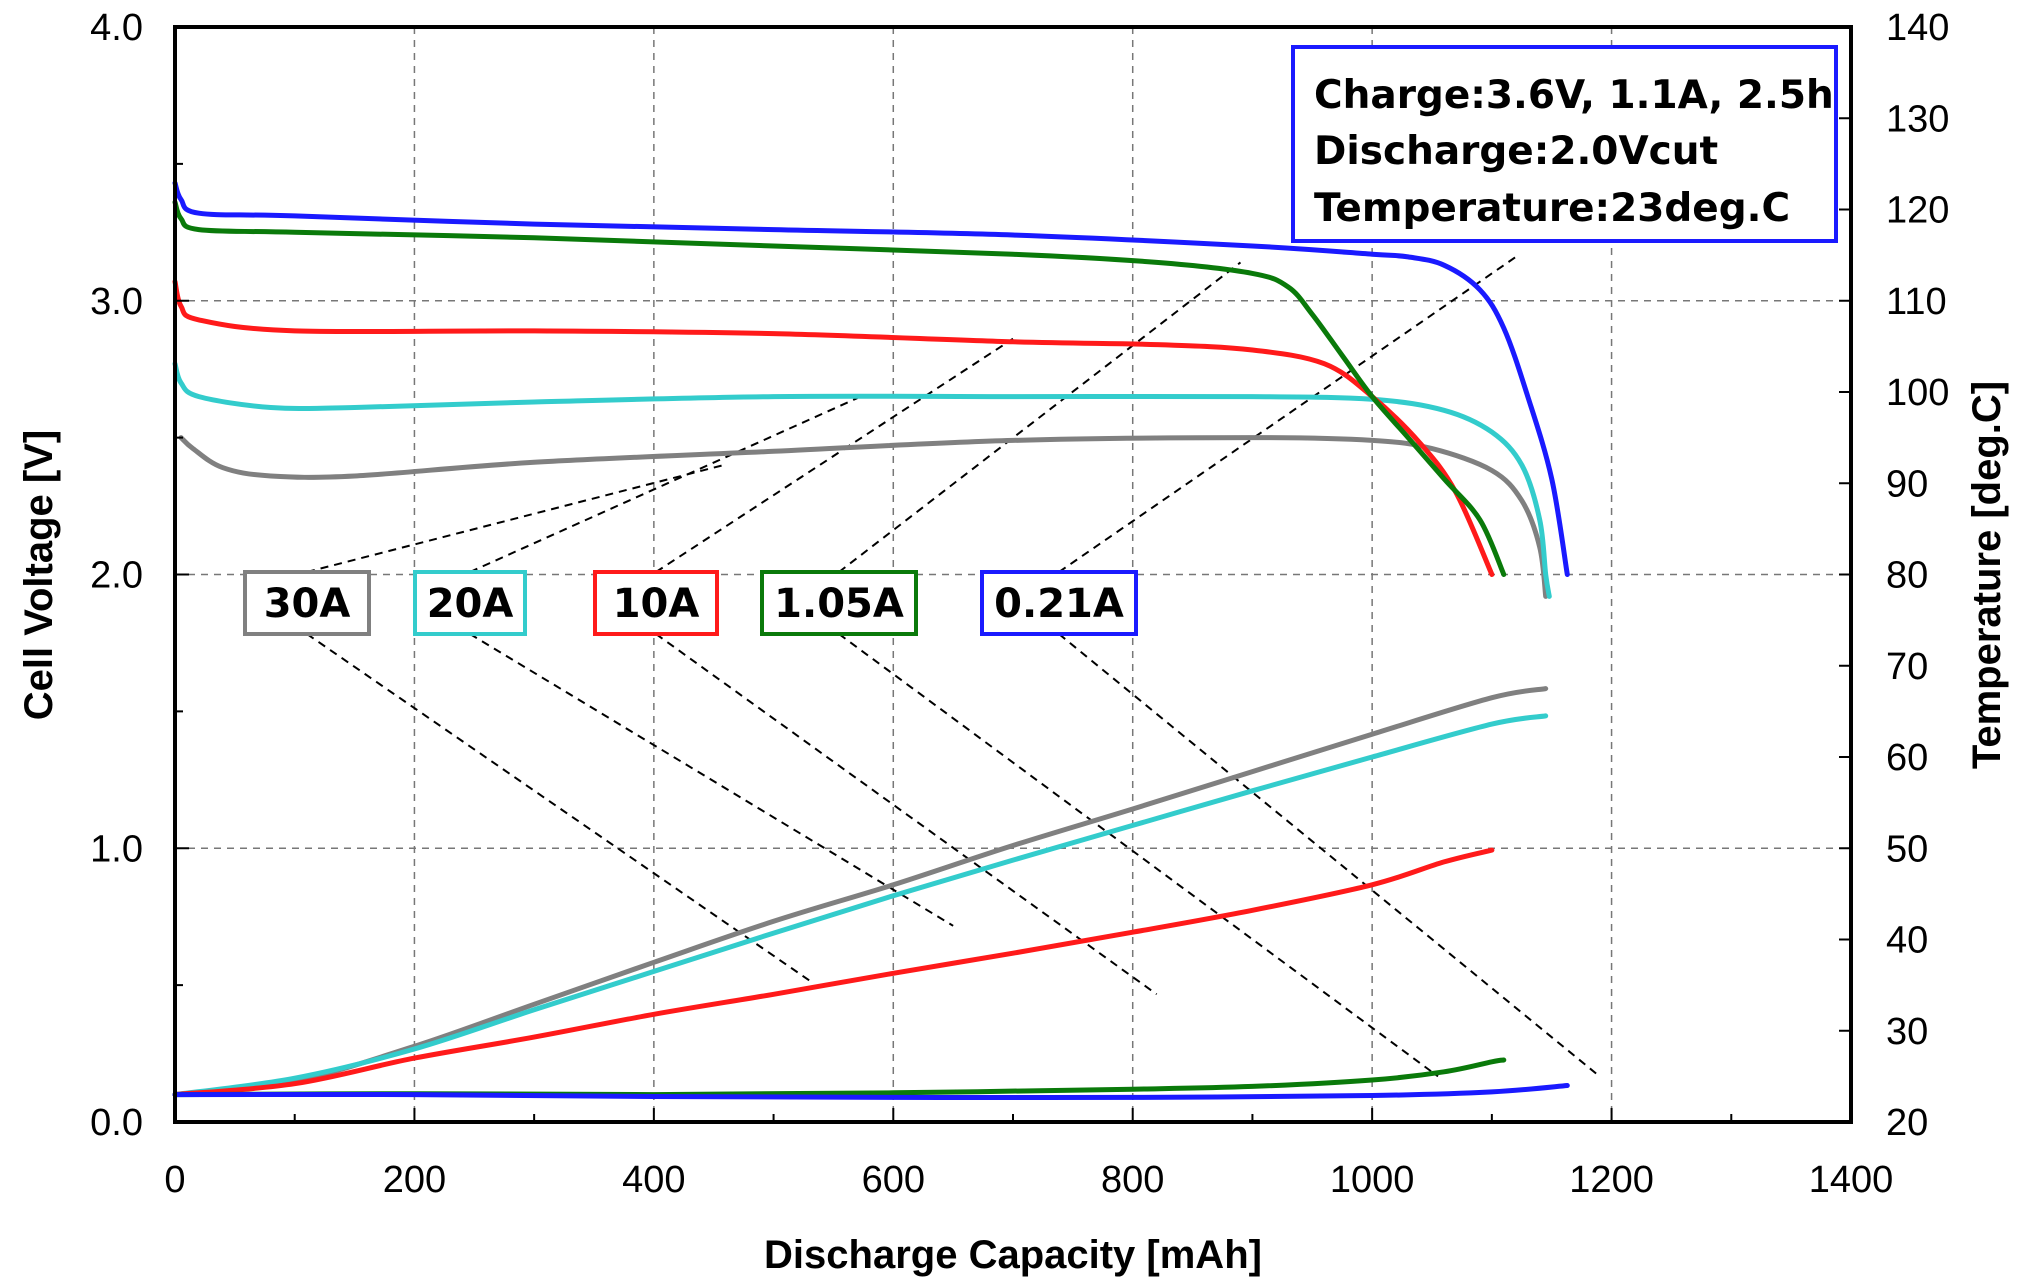  Describe the element at coordinates (1917, 211) in the screenshot. I see `y2-tick-label: 120` at that location.